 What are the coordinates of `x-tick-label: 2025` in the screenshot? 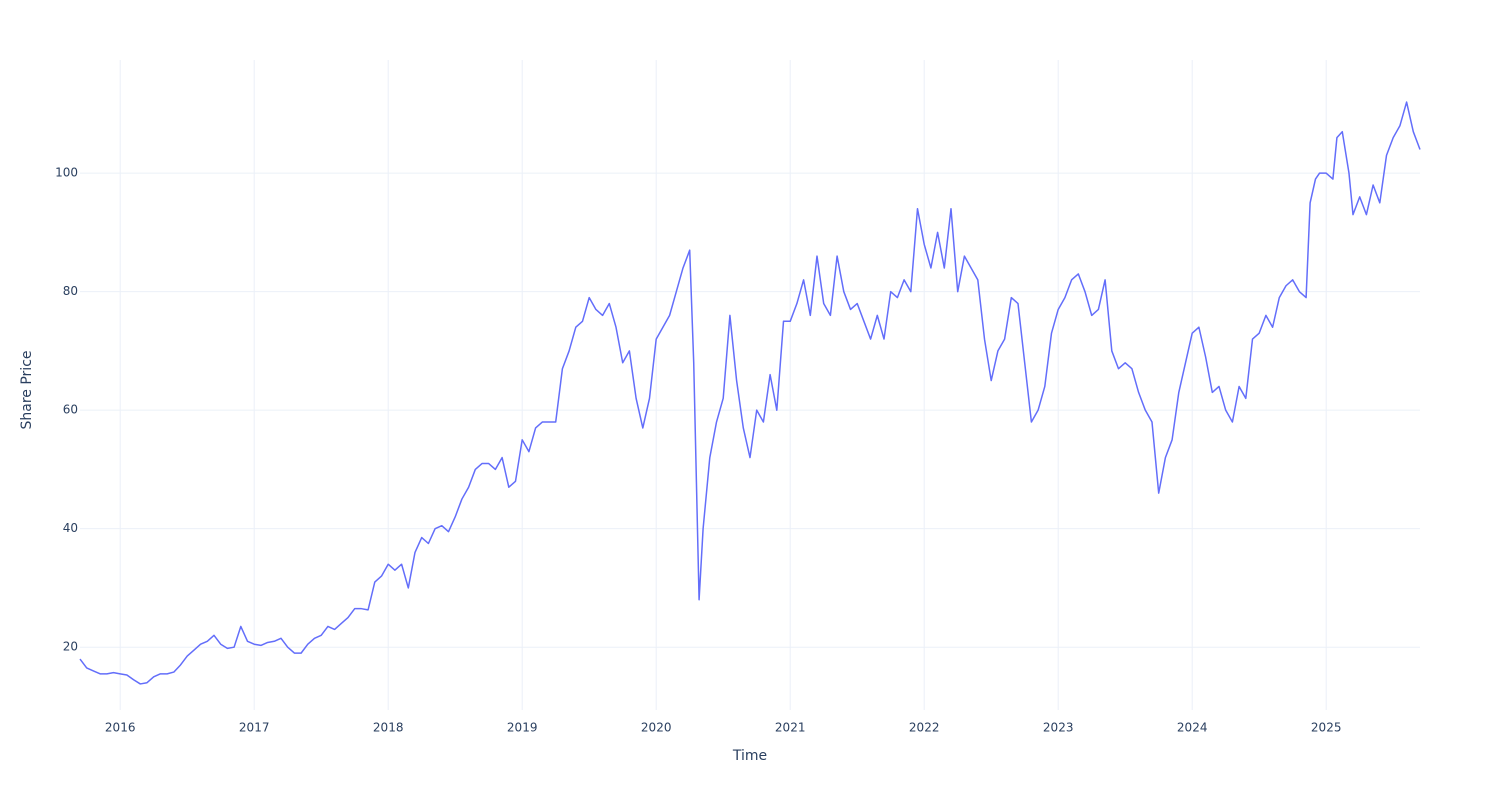 It's located at (1326, 728).